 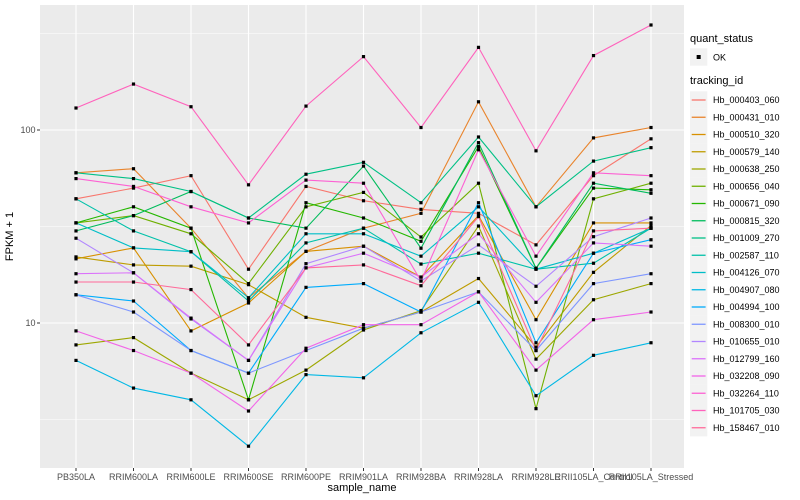 What do you see at coordinates (719, 58) in the screenshot?
I see `legend-label-quant-status: OK` at bounding box center [719, 58].